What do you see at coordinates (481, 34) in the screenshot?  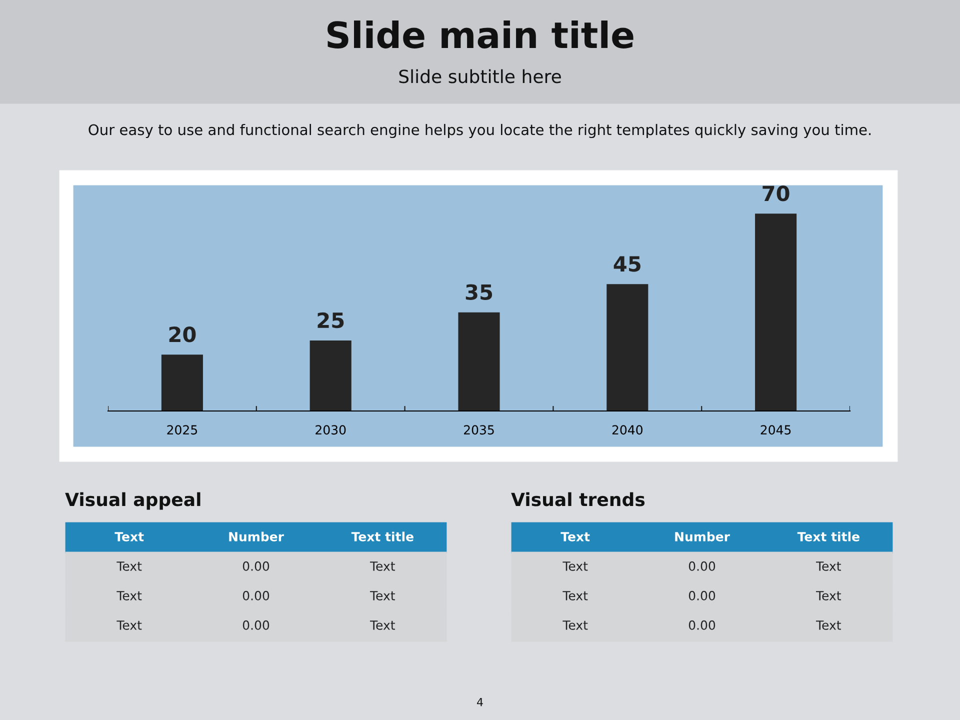 I see `chart-title: Slide main title` at bounding box center [481, 34].